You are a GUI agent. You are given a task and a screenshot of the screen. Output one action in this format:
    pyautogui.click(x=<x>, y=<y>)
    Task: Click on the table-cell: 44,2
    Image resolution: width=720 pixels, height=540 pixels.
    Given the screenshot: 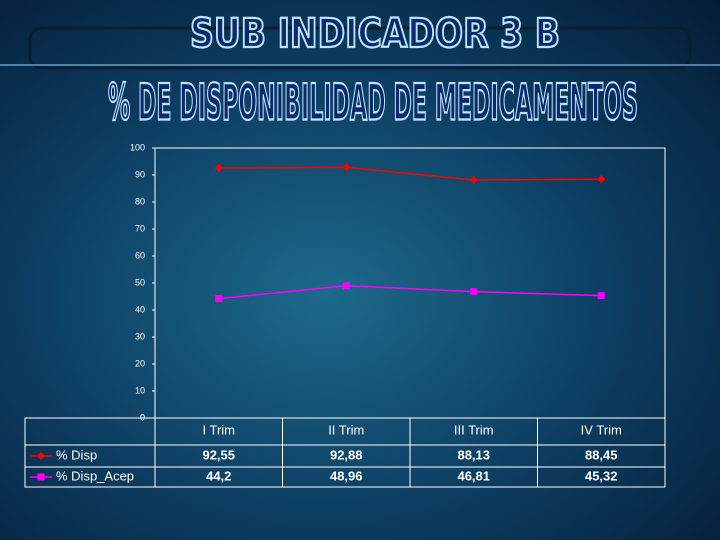 What is the action you would take?
    pyautogui.click(x=218, y=475)
    